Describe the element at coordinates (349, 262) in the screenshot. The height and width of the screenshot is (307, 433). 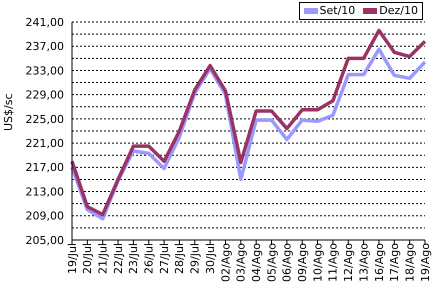
I see `x-tick-label: 12/Ago` at that location.